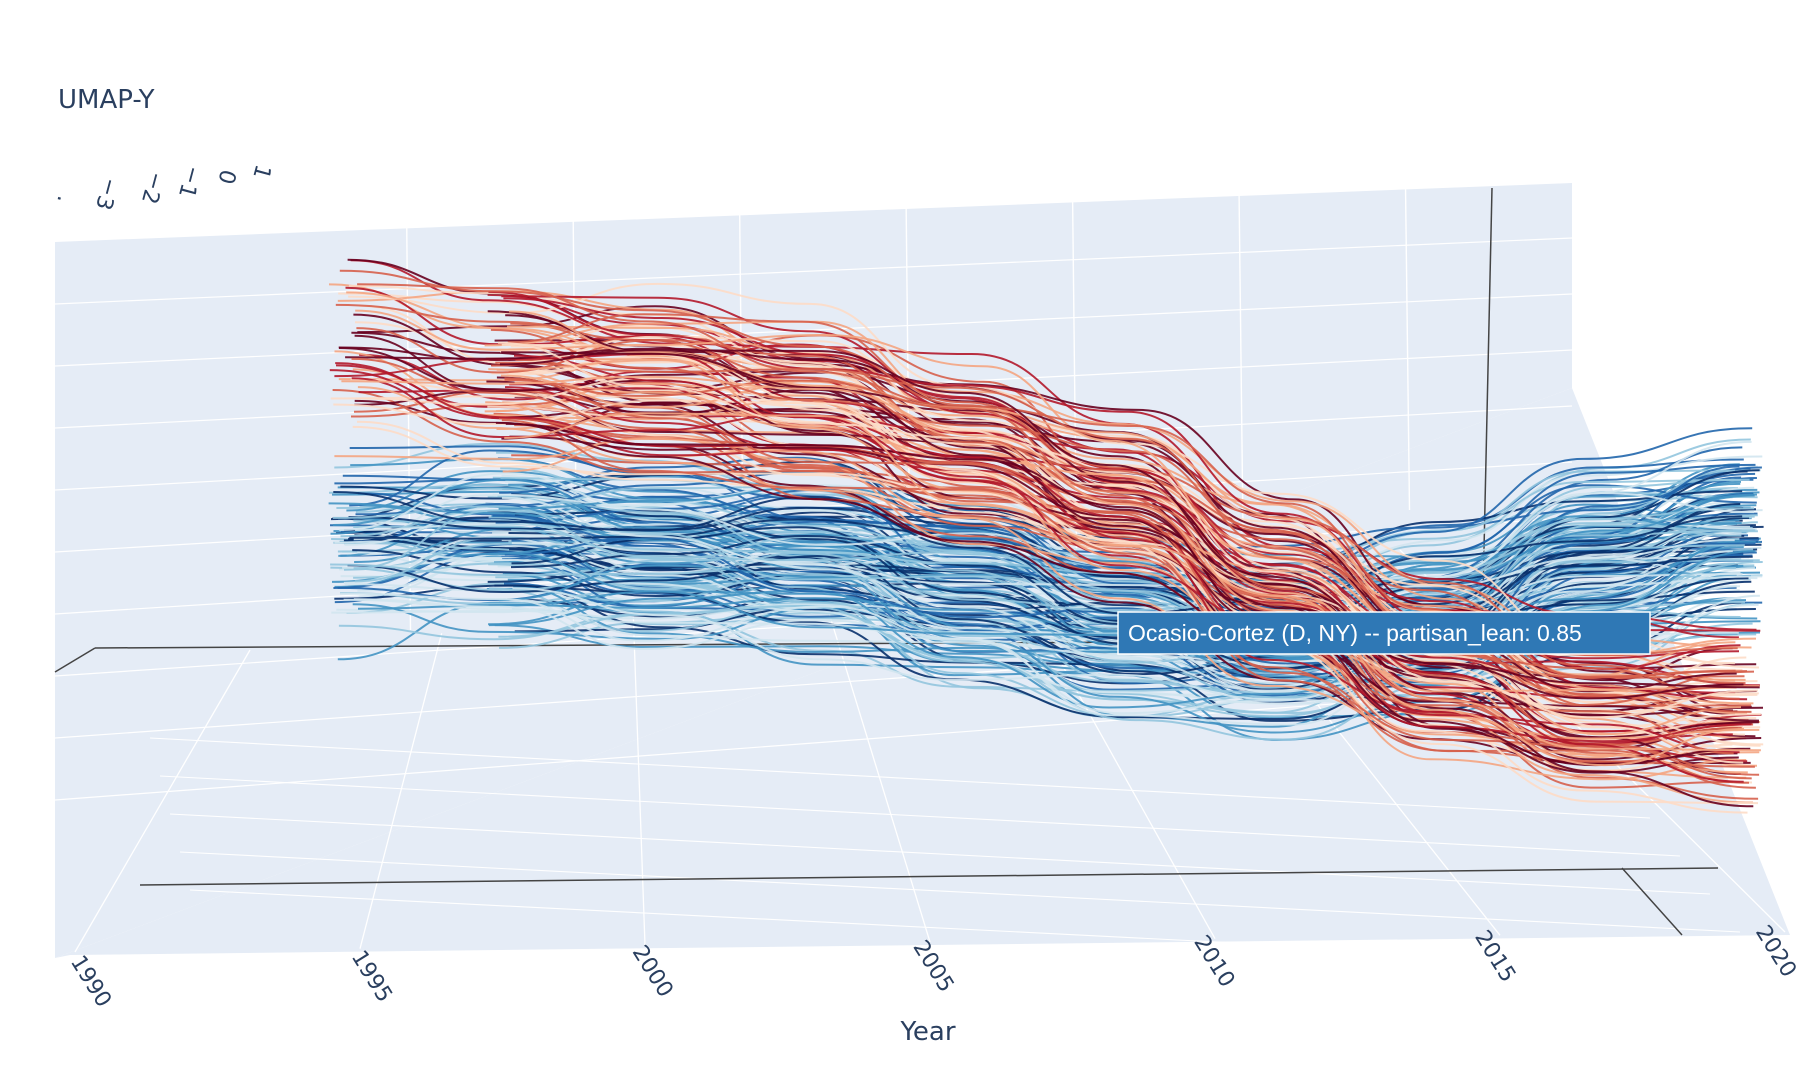 This screenshot has height=1076, width=1820. What do you see at coordinates (106, 100) in the screenshot?
I see `z-axis-title: UMAP-Y` at bounding box center [106, 100].